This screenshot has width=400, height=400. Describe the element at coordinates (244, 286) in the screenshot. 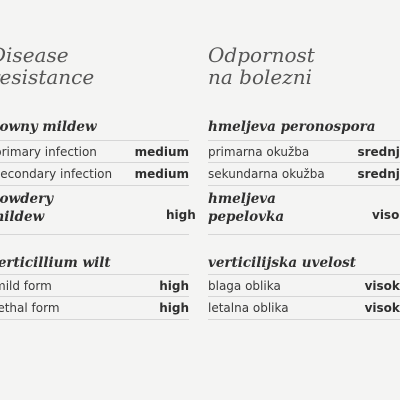

I see `row-label: blaga oblika` at that location.